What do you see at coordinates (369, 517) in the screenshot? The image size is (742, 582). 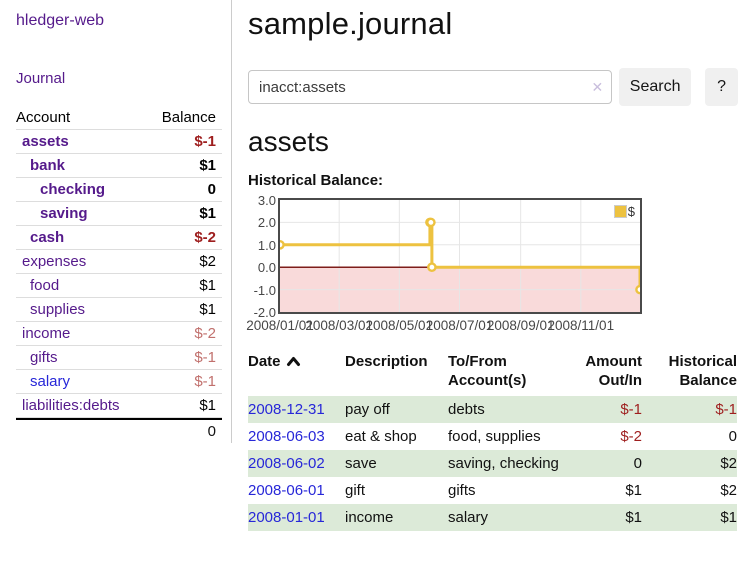 I see `transaction-description: income` at bounding box center [369, 517].